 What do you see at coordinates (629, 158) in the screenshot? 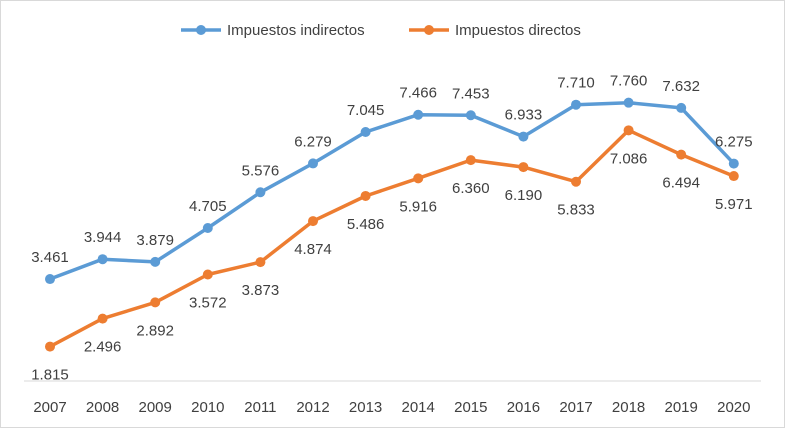
I see `data-label-impuestos-directos-2018: 7.086` at bounding box center [629, 158].